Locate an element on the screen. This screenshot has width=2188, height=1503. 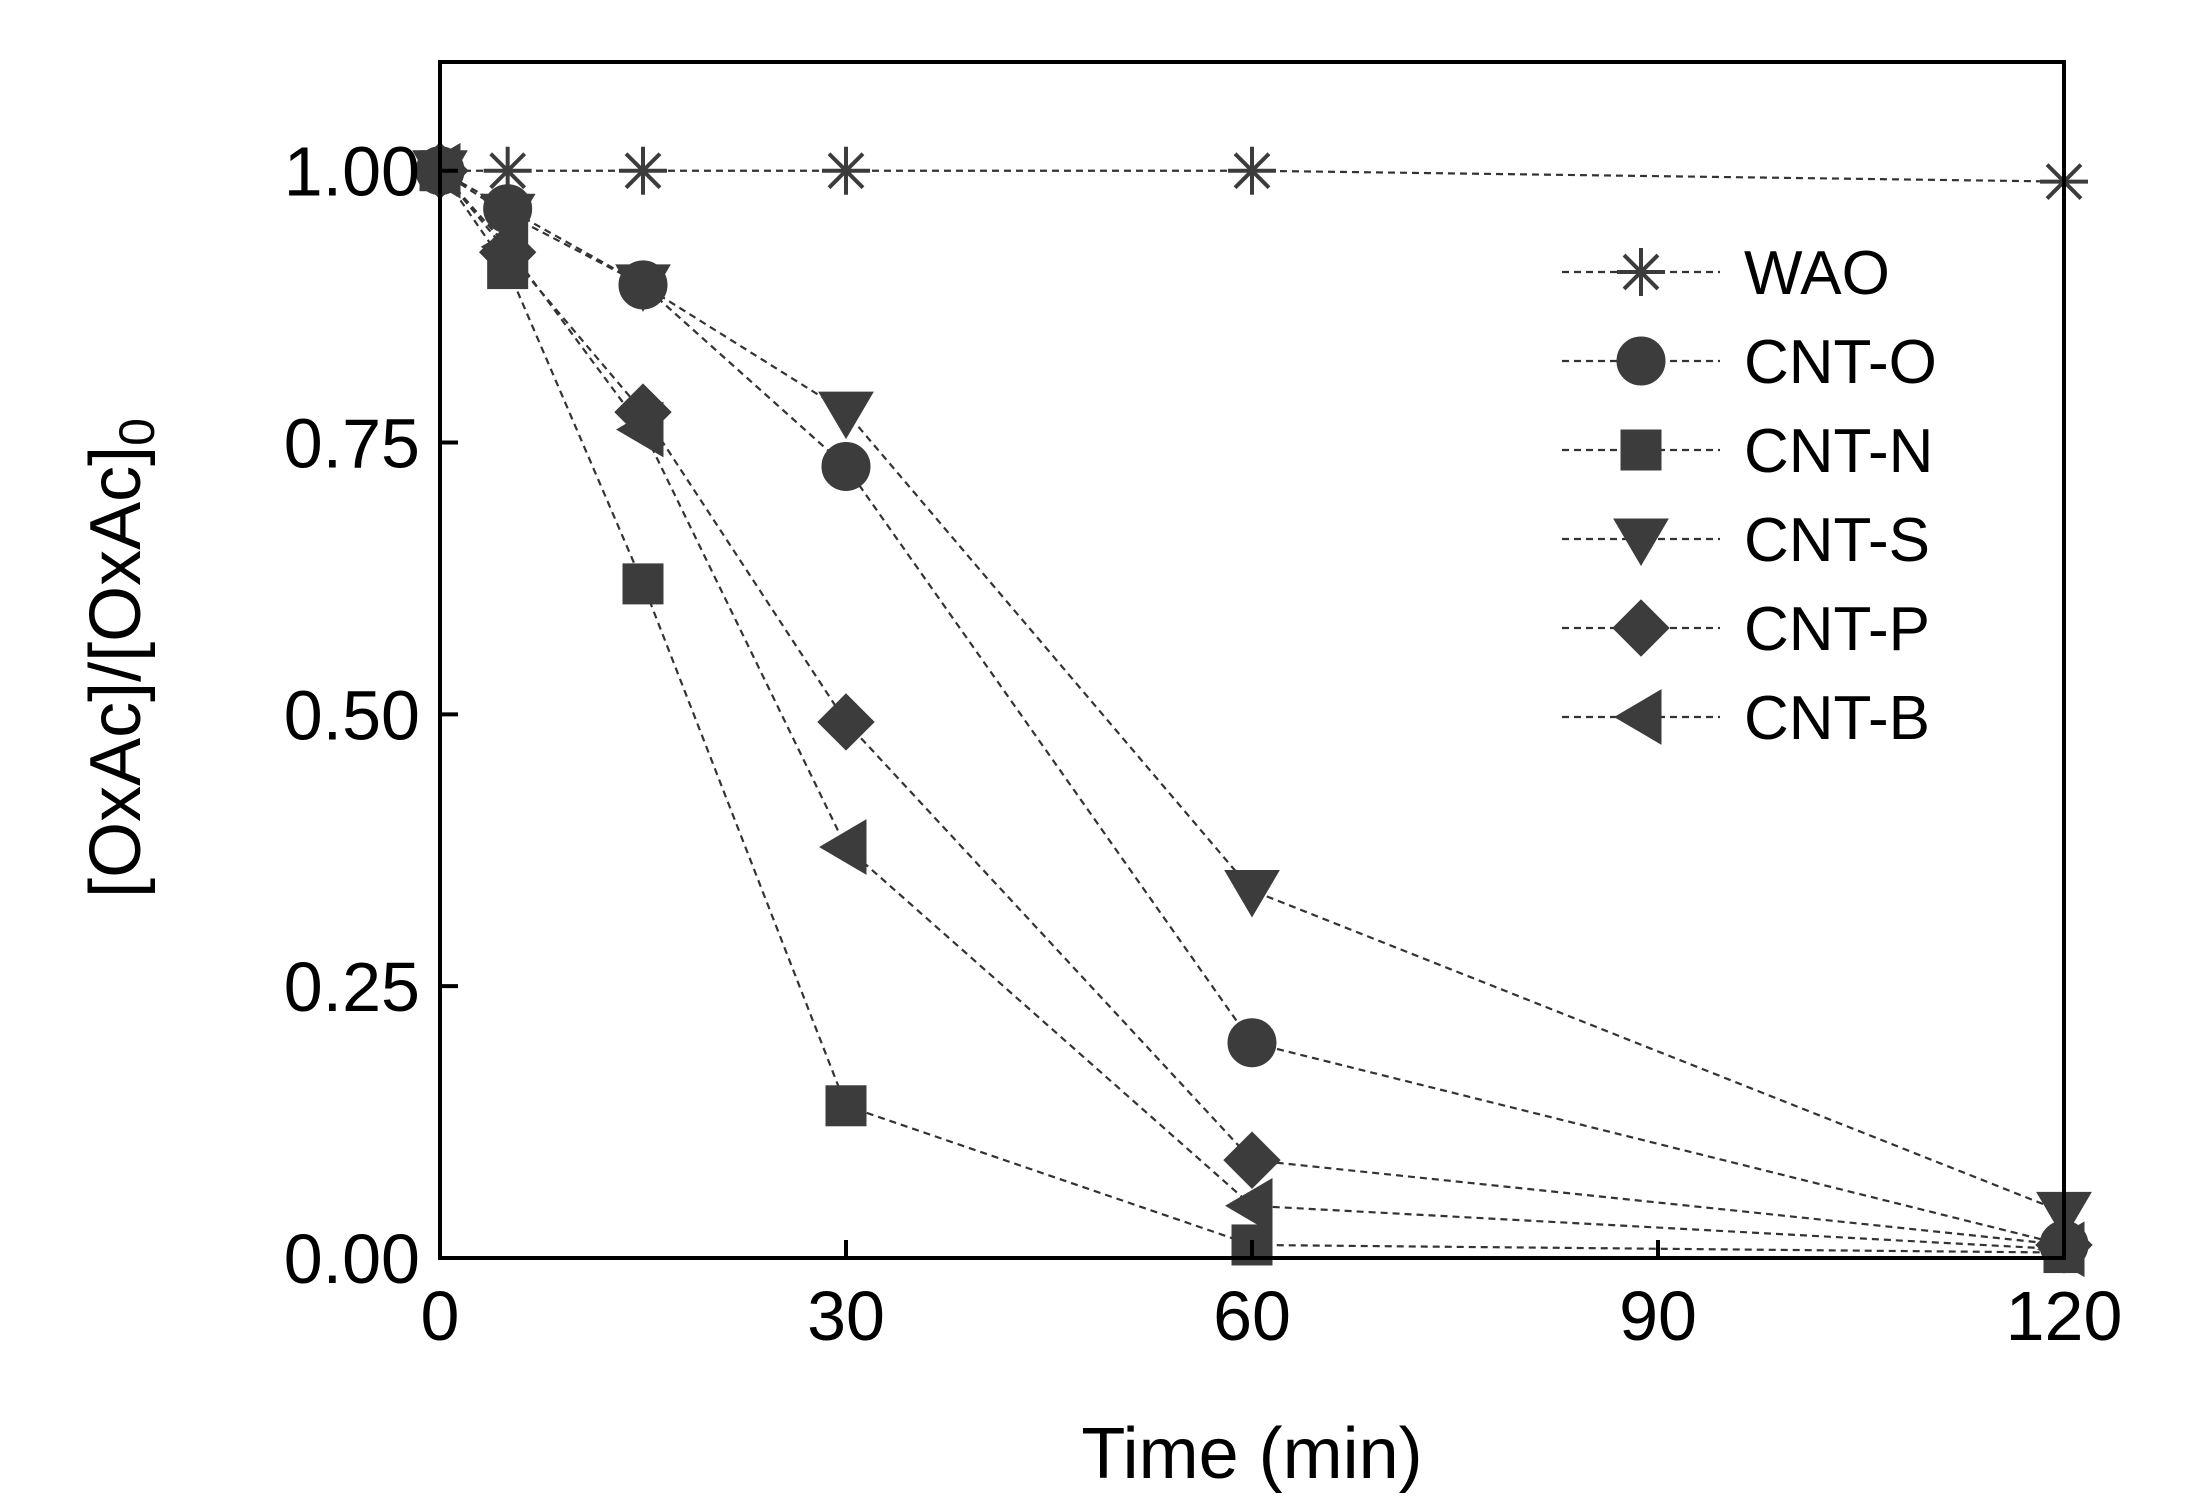
y-tick-label: 0.00 is located at coordinates (352, 1259).